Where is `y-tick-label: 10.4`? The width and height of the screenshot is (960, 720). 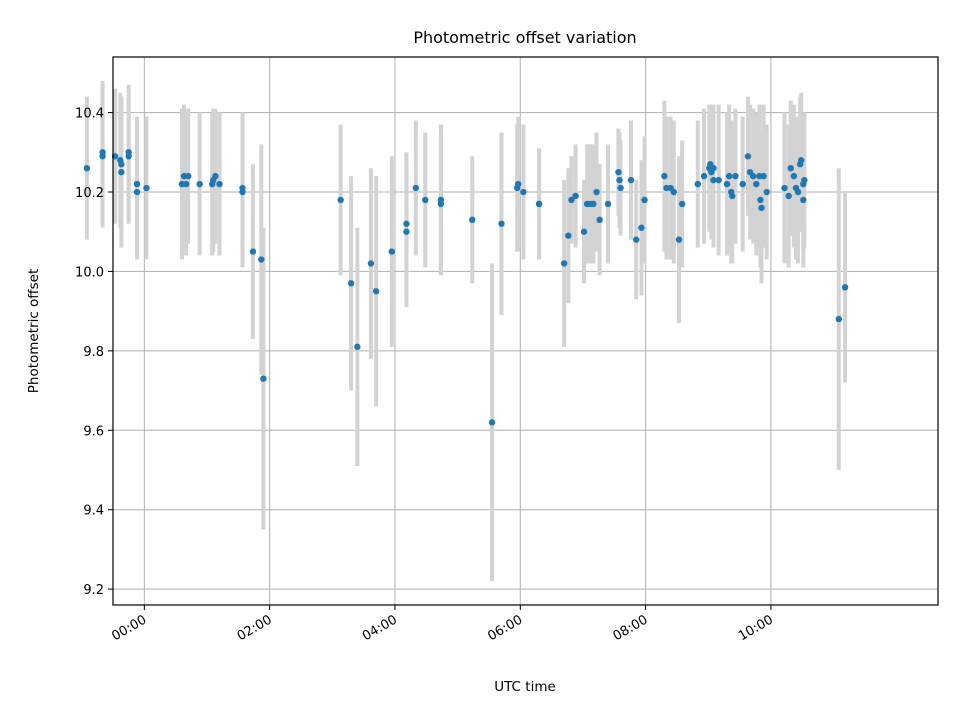
y-tick-label: 10.4 is located at coordinates (89, 114).